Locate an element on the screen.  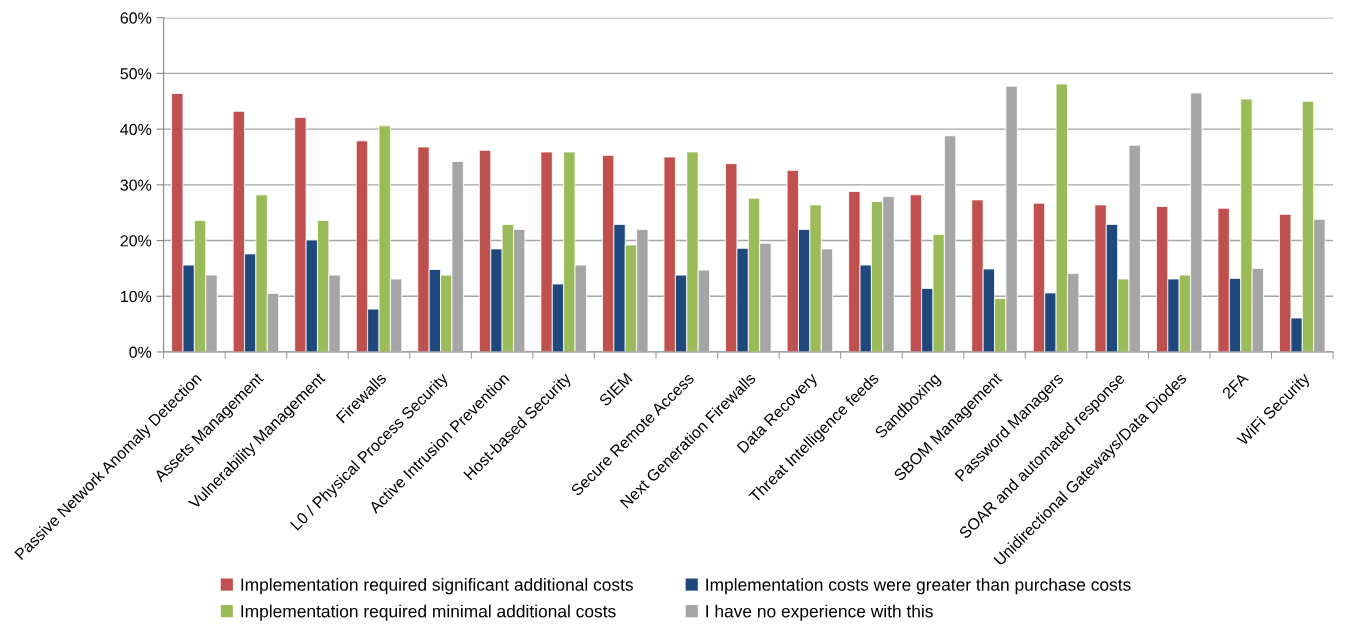
y-tick-label: 60% is located at coordinates (136, 18).